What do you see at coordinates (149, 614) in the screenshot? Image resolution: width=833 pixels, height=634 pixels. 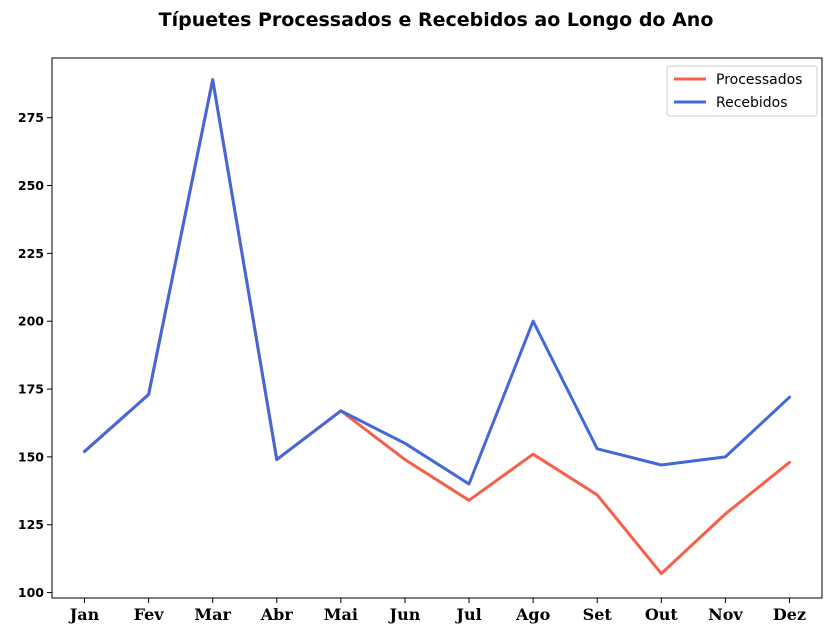 I see `x-tick-label: Fev` at bounding box center [149, 614].